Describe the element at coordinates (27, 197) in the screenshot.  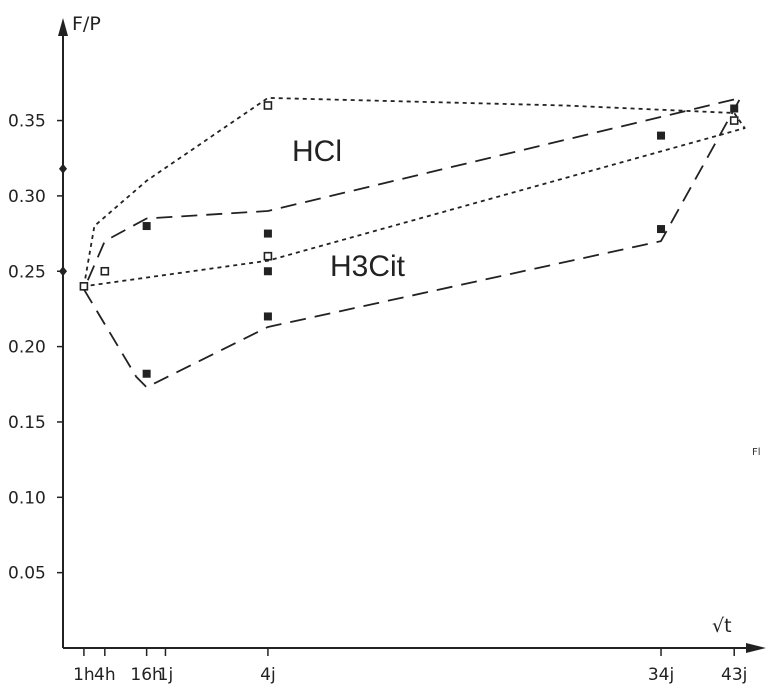
I see `y-tick-label: 0.30` at that location.